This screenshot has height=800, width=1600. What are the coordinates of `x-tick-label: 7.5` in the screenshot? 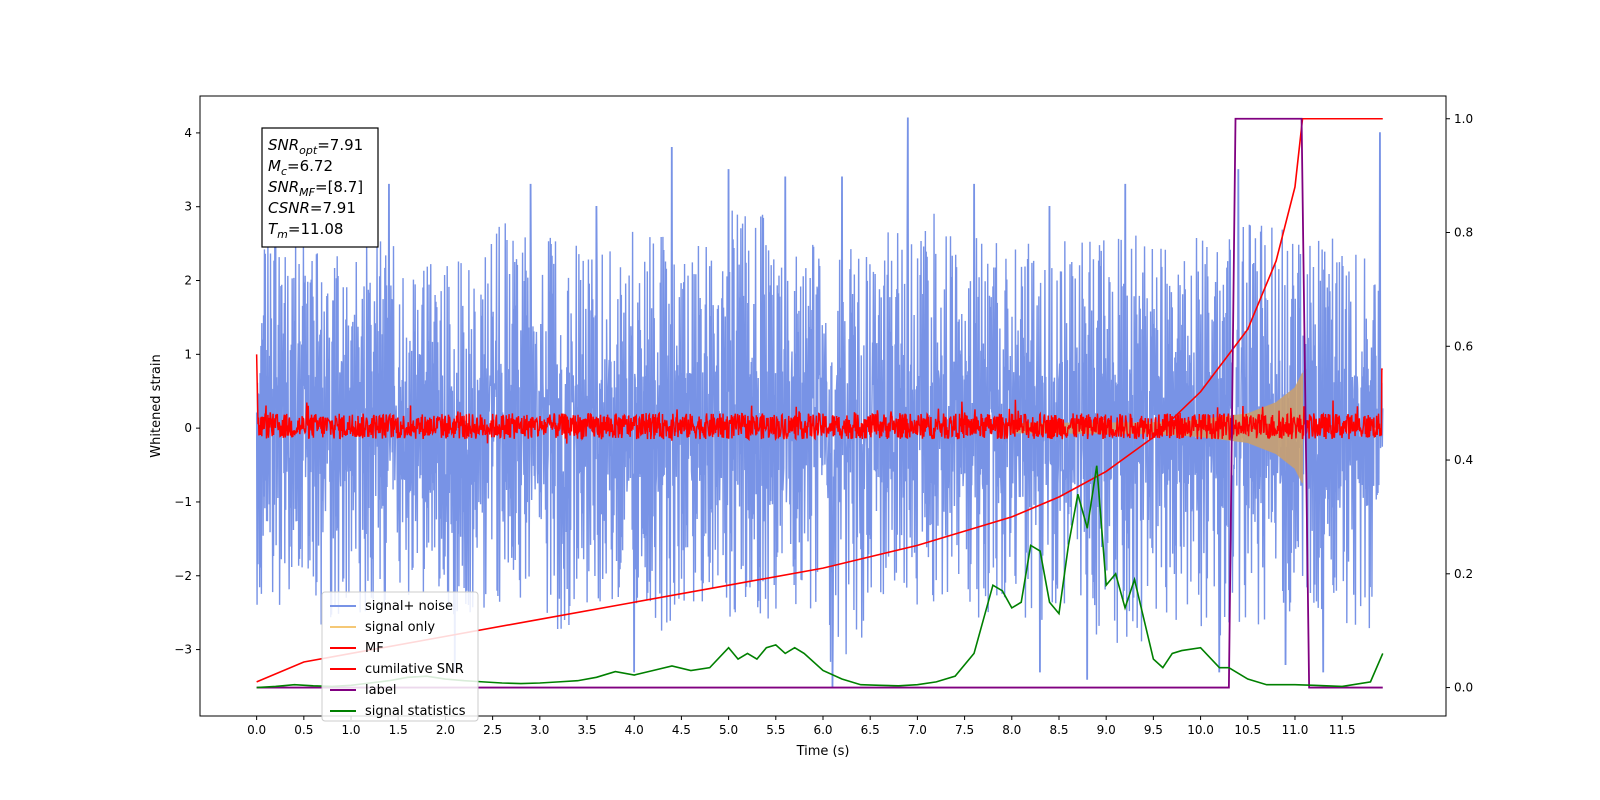 It's located at (964, 730).